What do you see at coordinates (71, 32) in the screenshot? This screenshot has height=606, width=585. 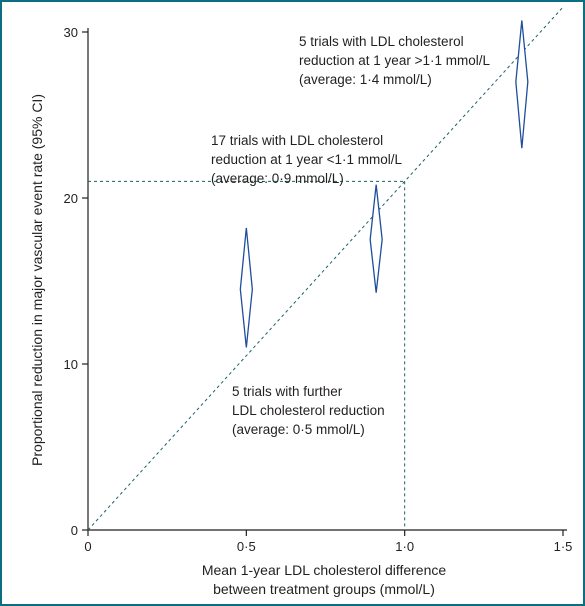 I see `y-tick-label: 30` at bounding box center [71, 32].